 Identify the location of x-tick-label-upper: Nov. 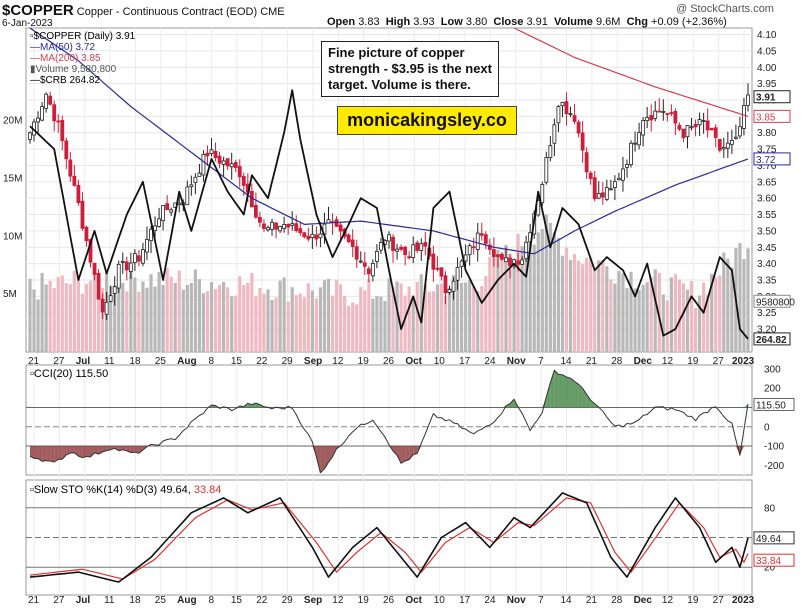
(516, 361).